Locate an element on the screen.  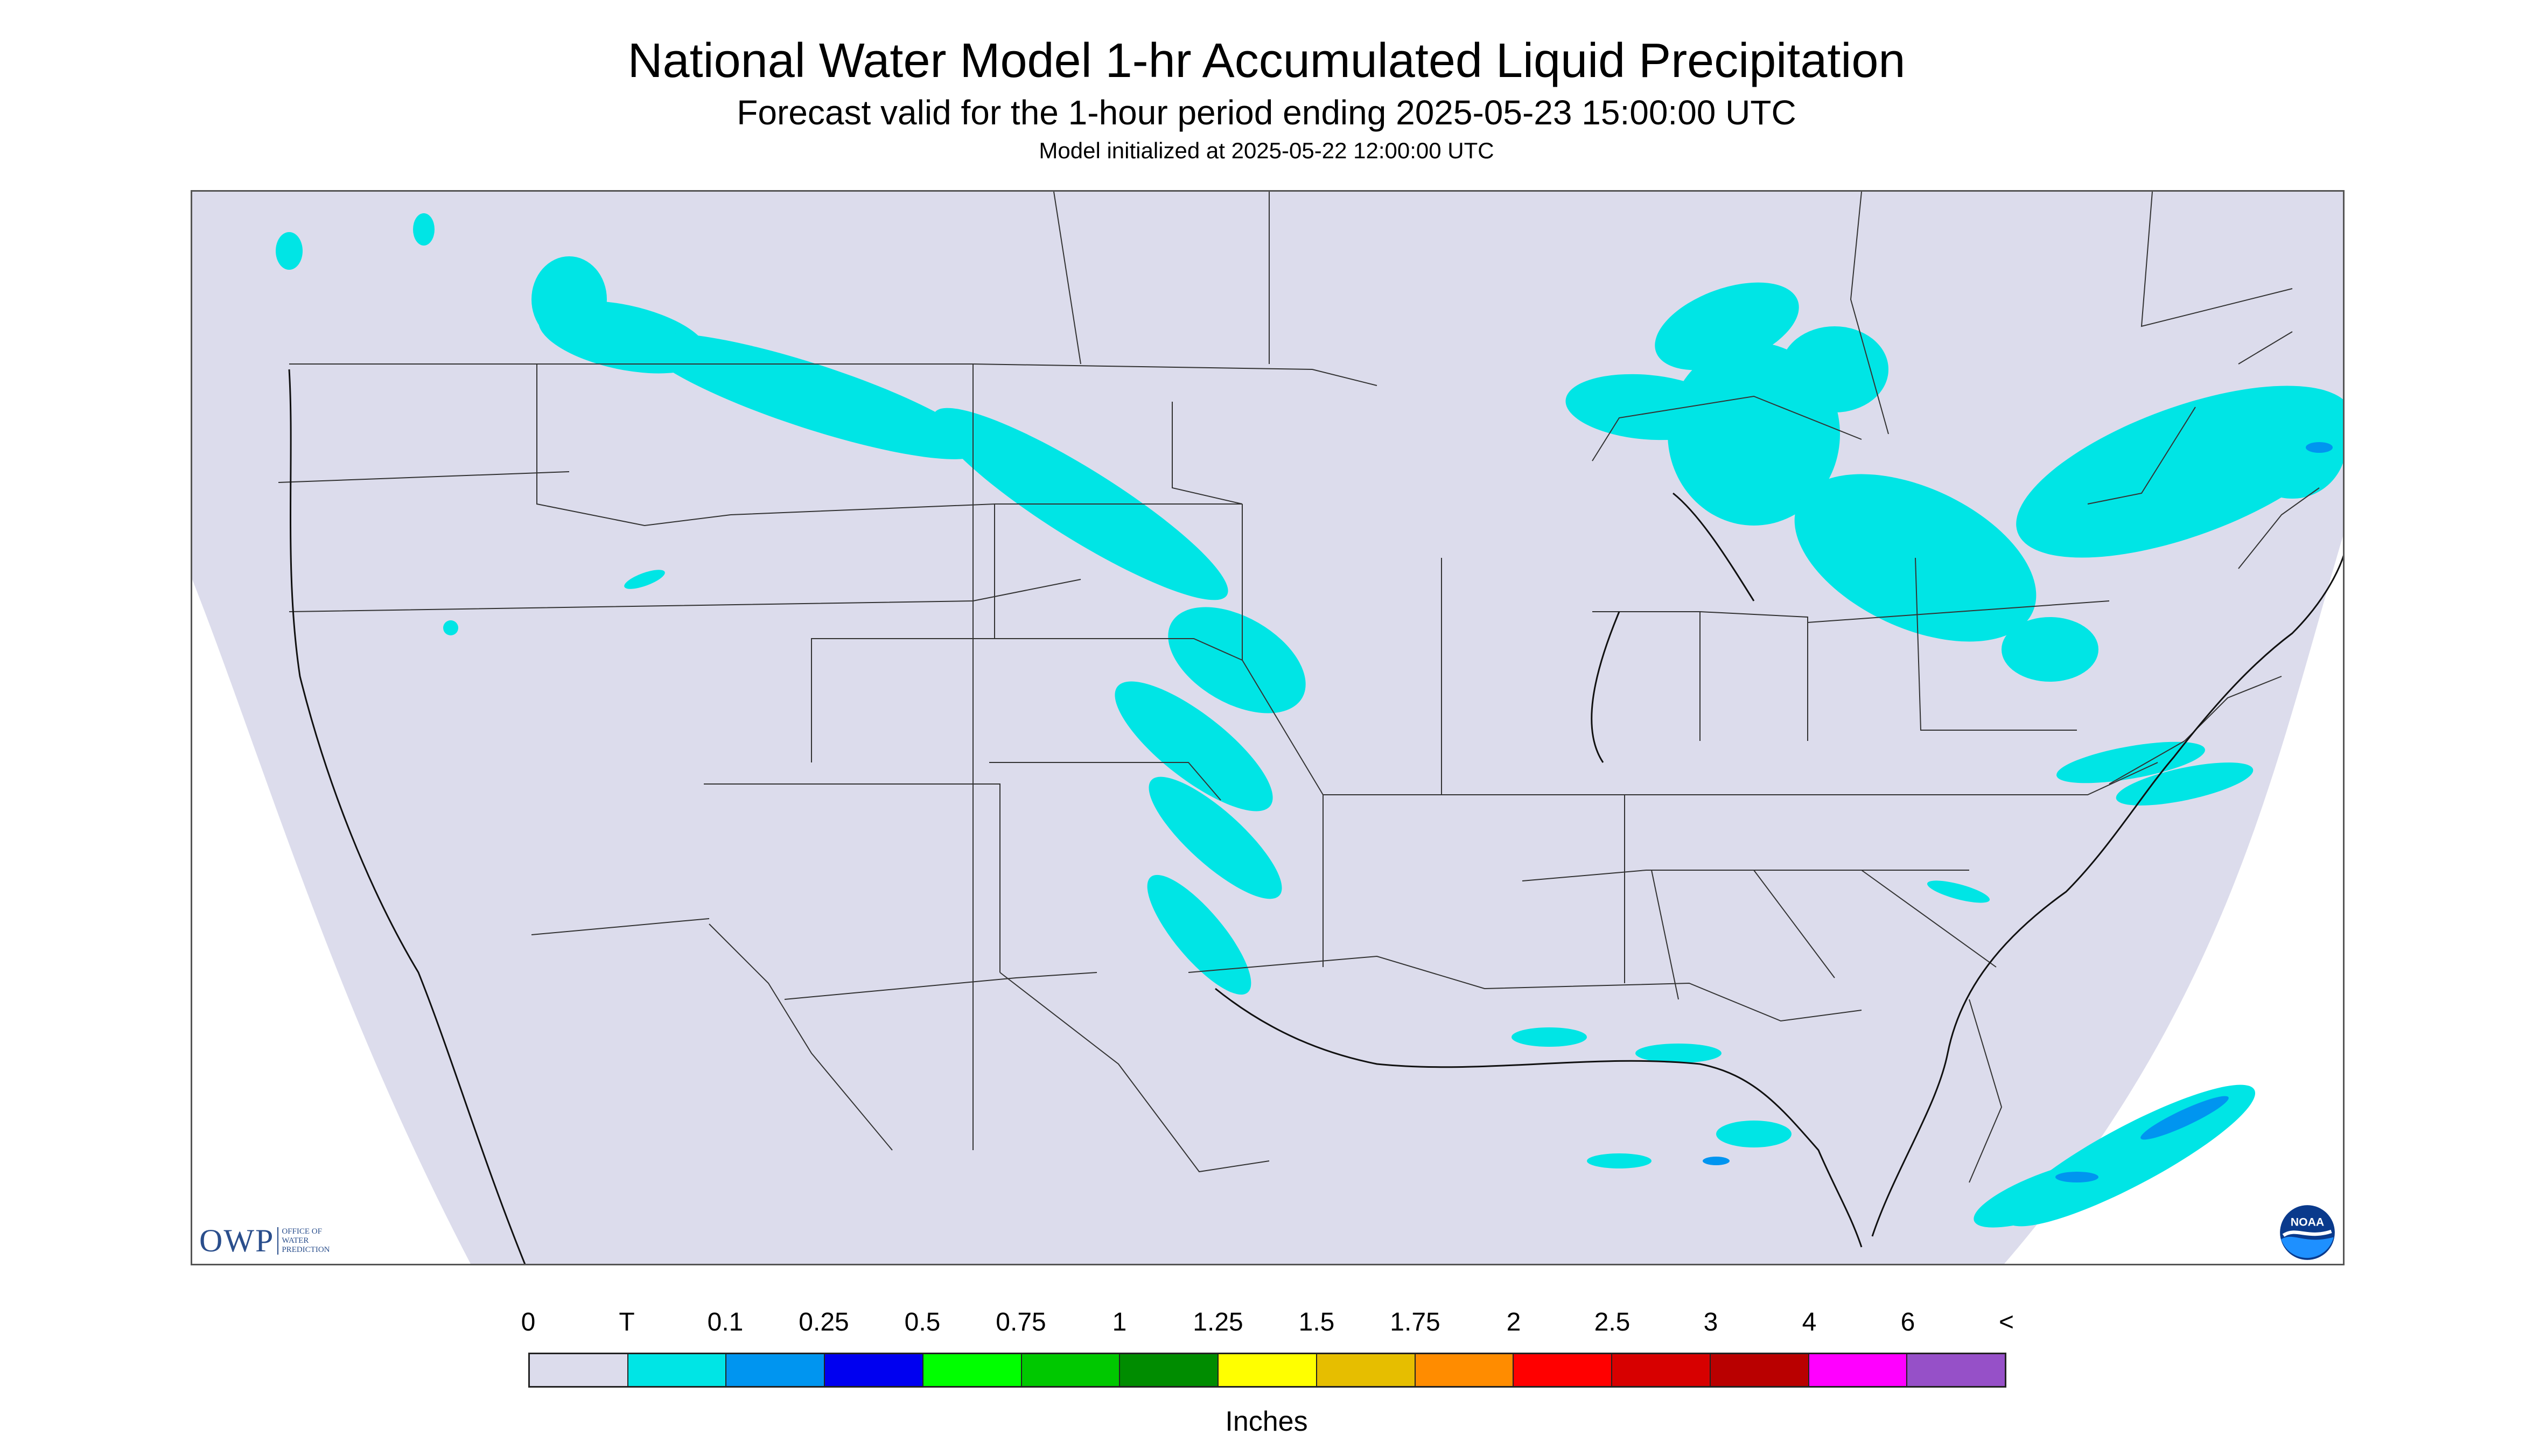
legend-tick-label: 4 is located at coordinates (1810, 1322).